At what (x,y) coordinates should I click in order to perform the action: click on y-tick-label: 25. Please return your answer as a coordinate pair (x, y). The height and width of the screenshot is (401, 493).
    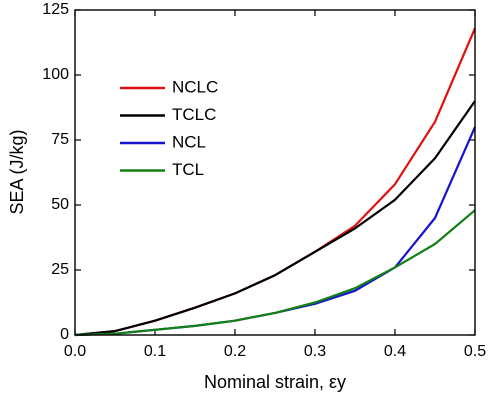
    Looking at the image, I should click on (60, 269).